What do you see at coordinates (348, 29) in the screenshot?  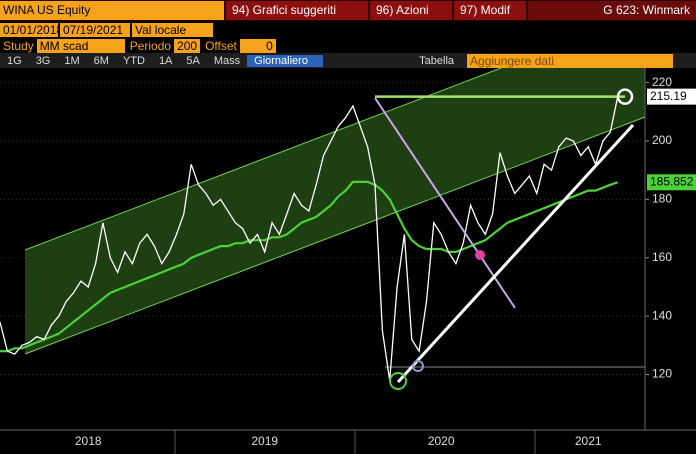 I see `date-row: 01/01/2018 07/19/2021 Val locale` at bounding box center [348, 29].